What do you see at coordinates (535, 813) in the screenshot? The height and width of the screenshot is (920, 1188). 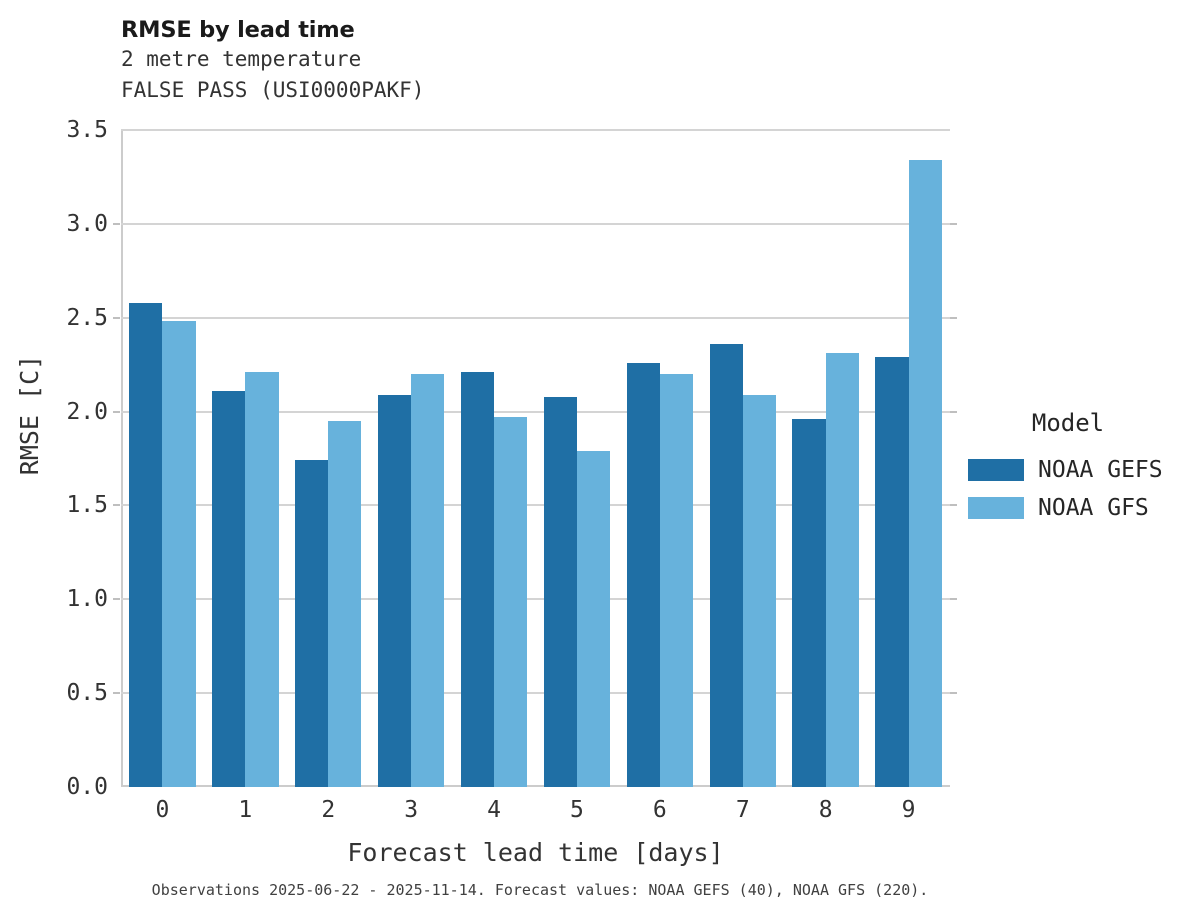 I see `x-axis-tick-labels: 0 1 2 3 4 5 6 7 8 9` at bounding box center [535, 813].